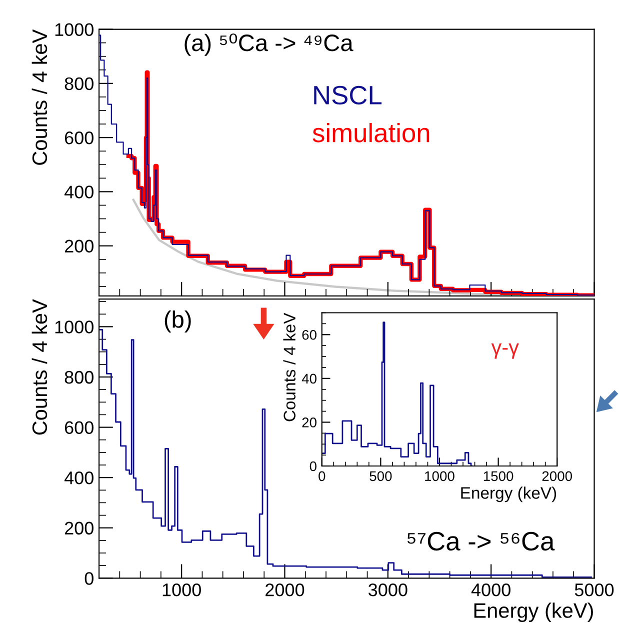 The width and height of the screenshot is (619, 623). I want to click on text: simulation, so click(371, 132).